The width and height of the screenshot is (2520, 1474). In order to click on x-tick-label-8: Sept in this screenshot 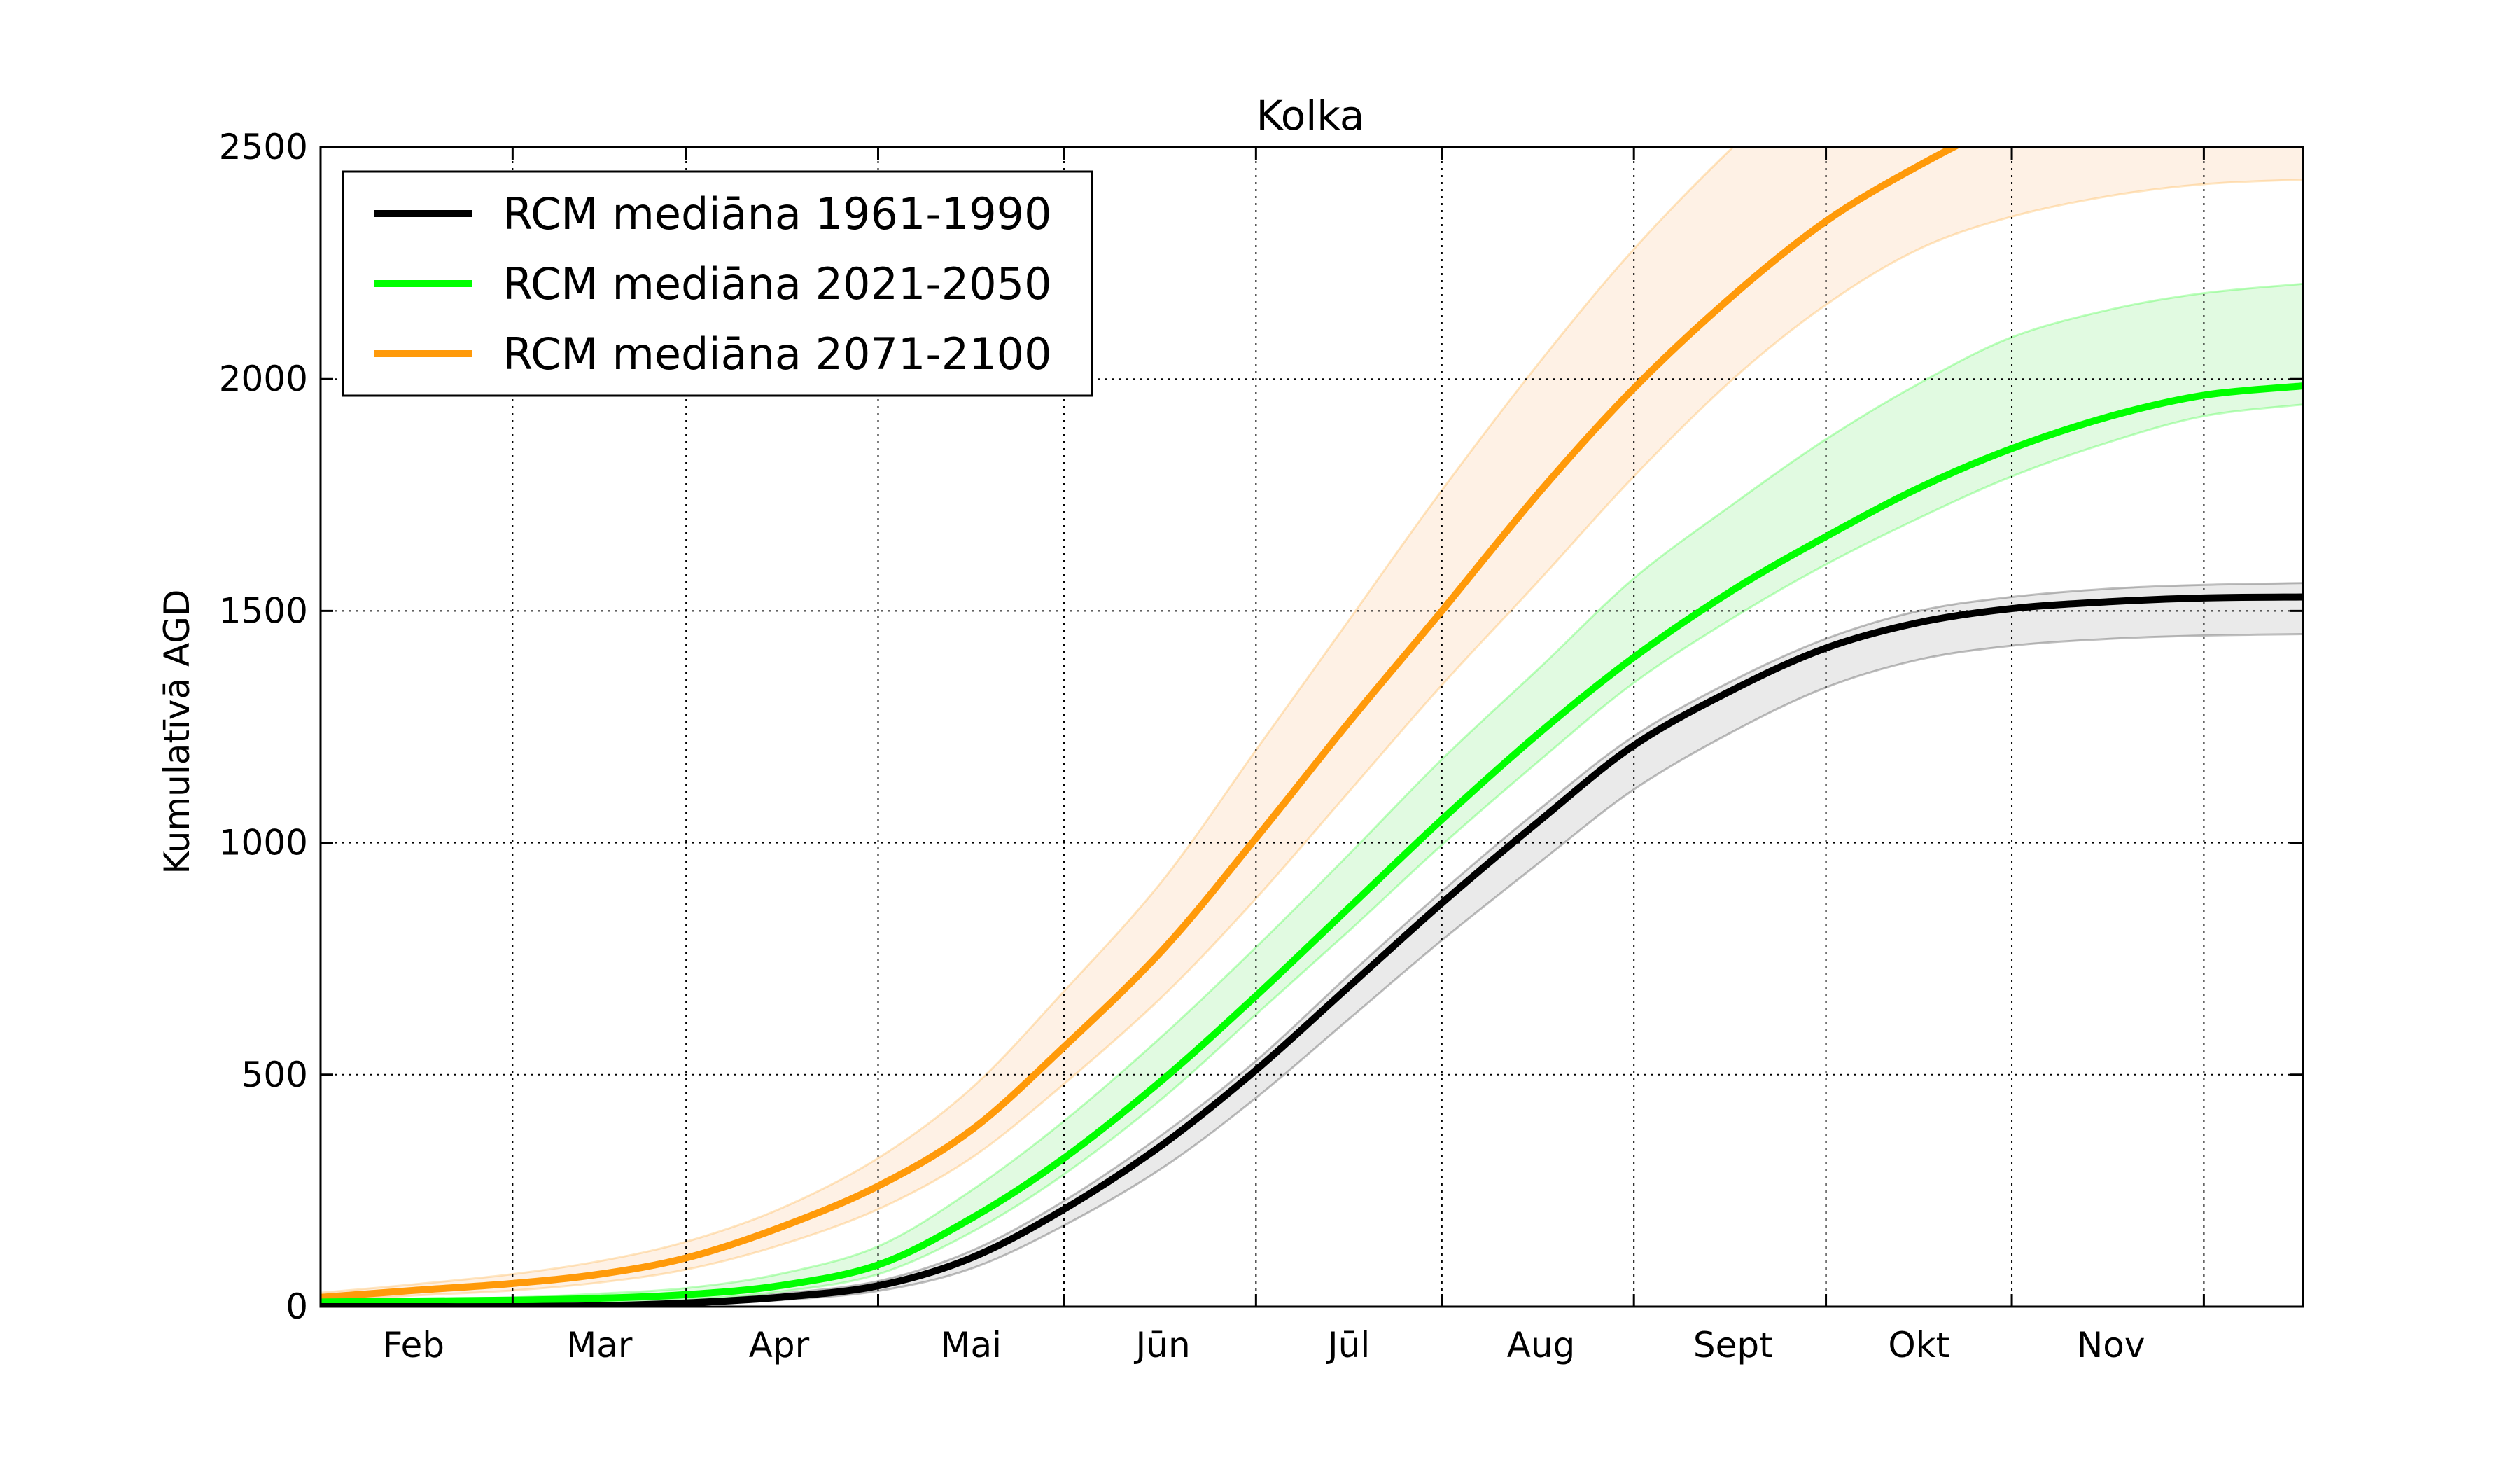, I will do `click(1733, 1345)`.